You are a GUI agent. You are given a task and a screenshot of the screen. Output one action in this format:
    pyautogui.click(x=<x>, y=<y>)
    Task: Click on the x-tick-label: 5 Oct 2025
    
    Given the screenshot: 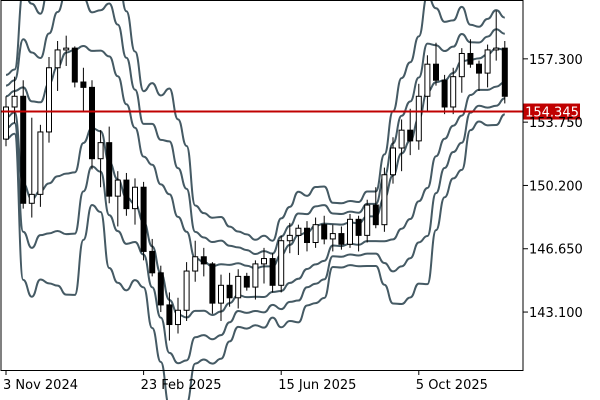 What is the action you would take?
    pyautogui.click(x=452, y=385)
    